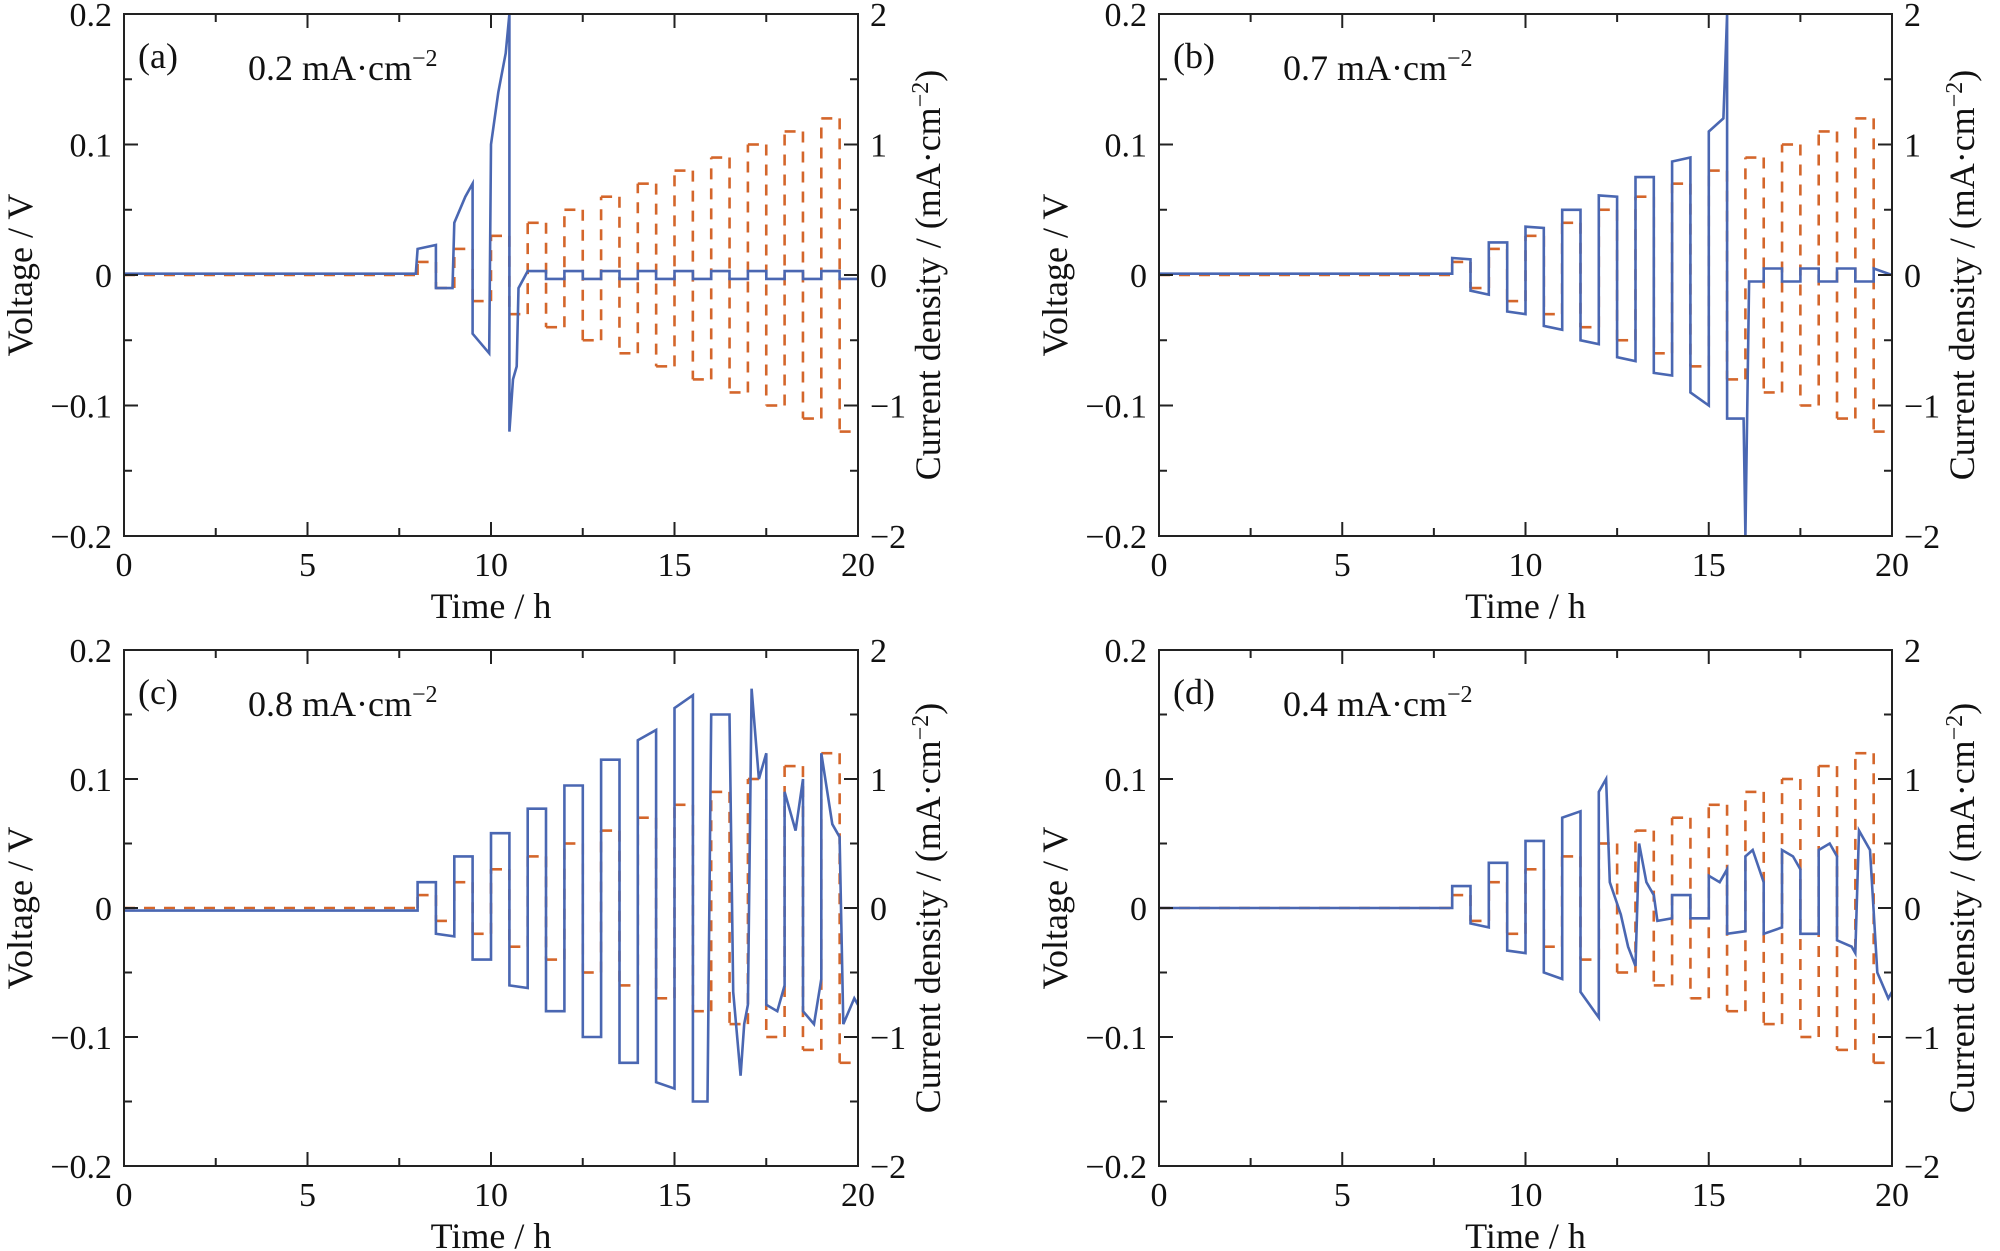  I want to click on current-density-annotation: 0.2 mA·cm−2, so click(343, 67).